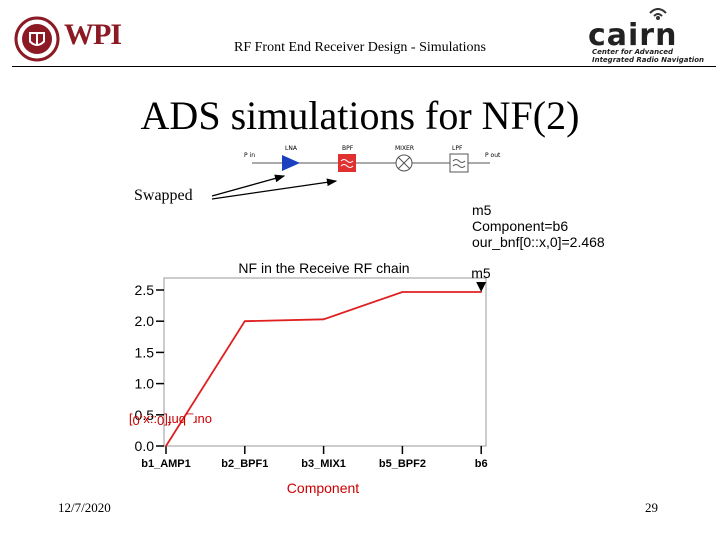 This screenshot has width=720, height=540. I want to click on wpi-wordmark: WPI, so click(93, 34).